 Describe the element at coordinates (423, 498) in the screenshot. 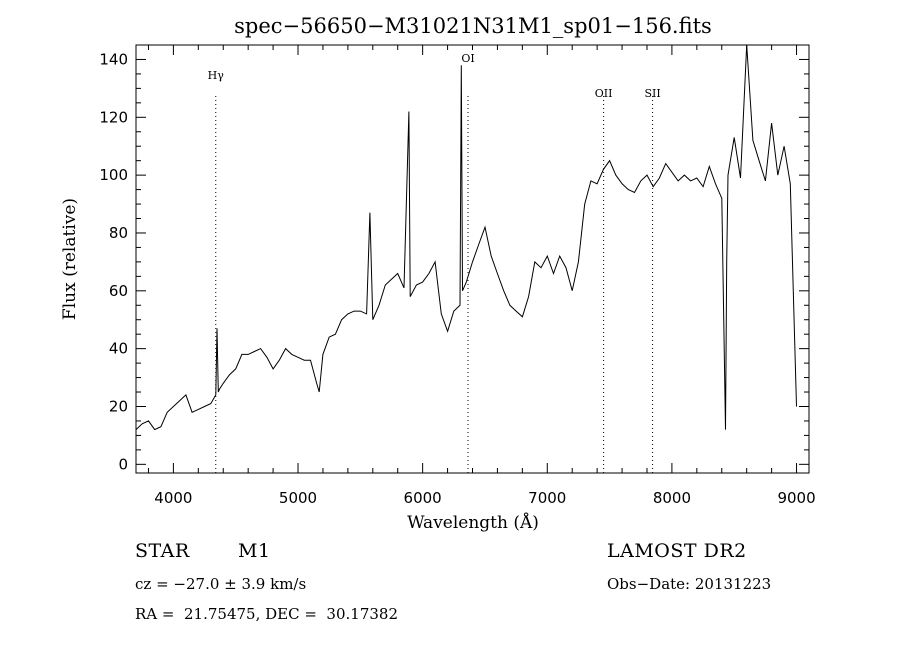

I see `x-tick-label: 6000` at that location.